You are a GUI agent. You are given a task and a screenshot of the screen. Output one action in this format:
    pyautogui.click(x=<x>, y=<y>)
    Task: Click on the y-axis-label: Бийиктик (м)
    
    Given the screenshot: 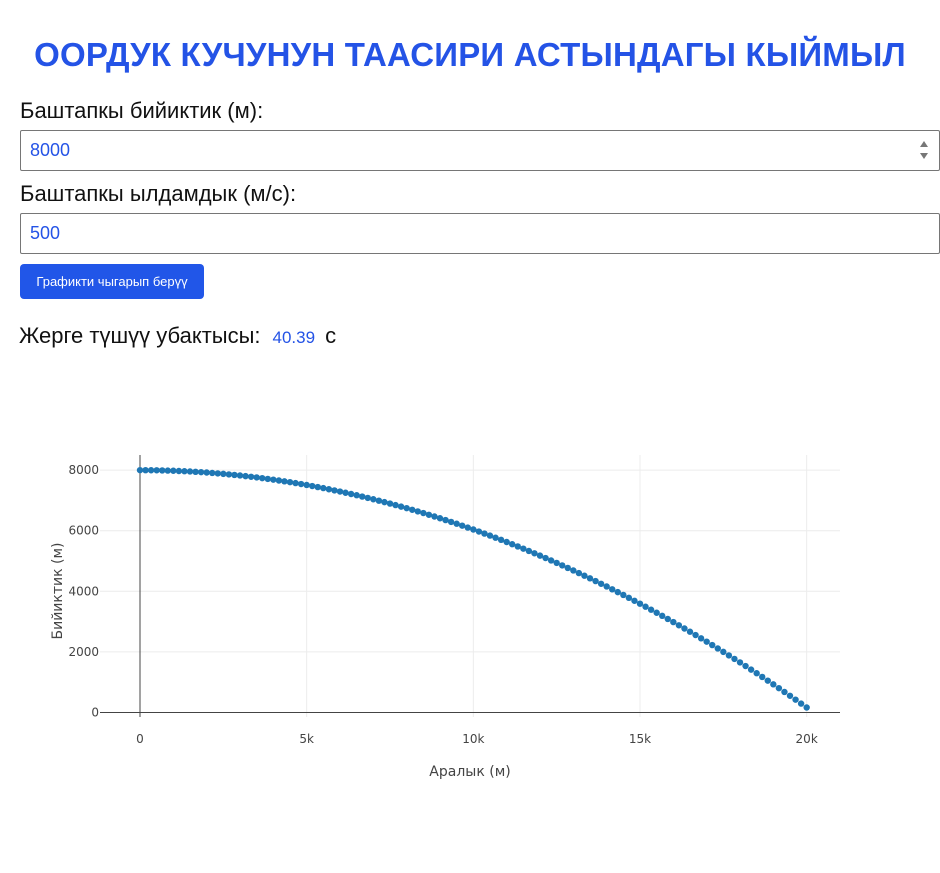 What is the action you would take?
    pyautogui.click(x=58, y=590)
    